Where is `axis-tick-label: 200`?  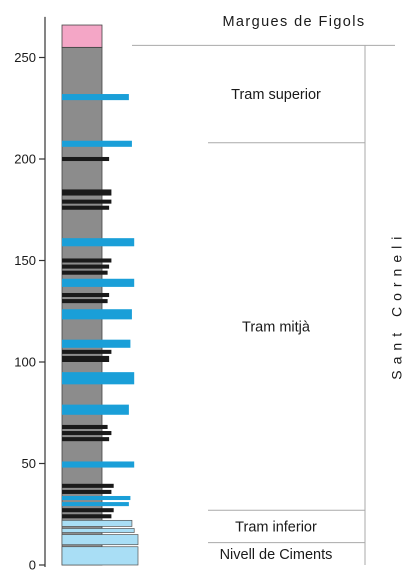 axis-tick-label: 200 is located at coordinates (25, 159).